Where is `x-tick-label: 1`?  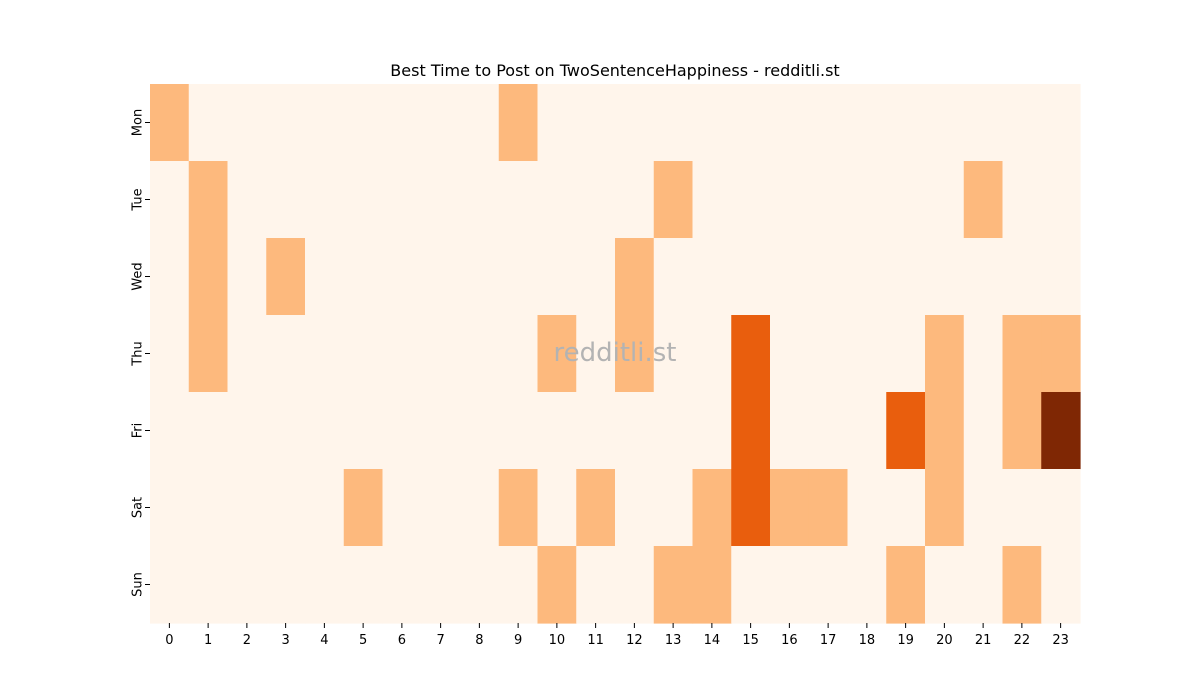 x-tick-label: 1 is located at coordinates (208, 640).